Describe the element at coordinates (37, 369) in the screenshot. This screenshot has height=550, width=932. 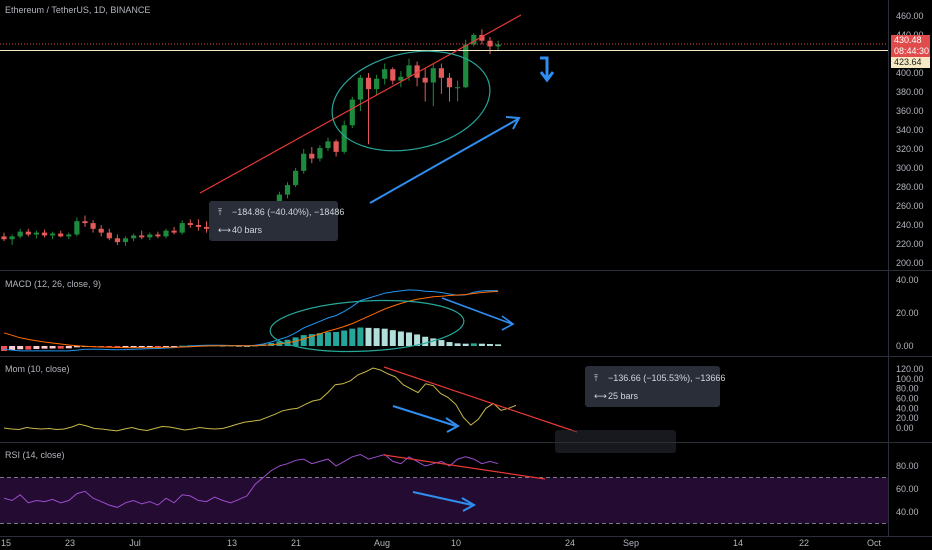
I see `momentum-legend: Mom (10, close)` at that location.